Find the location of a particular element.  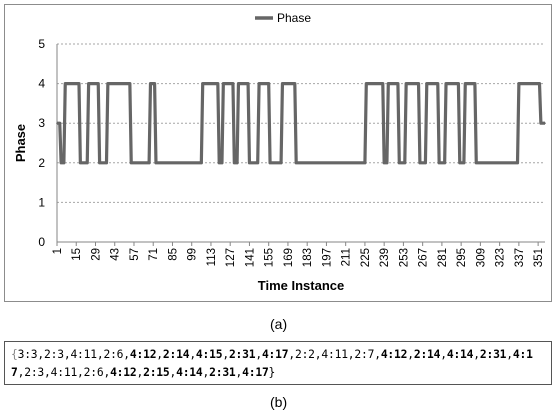

x-tick-label: 183 is located at coordinates (308, 257).